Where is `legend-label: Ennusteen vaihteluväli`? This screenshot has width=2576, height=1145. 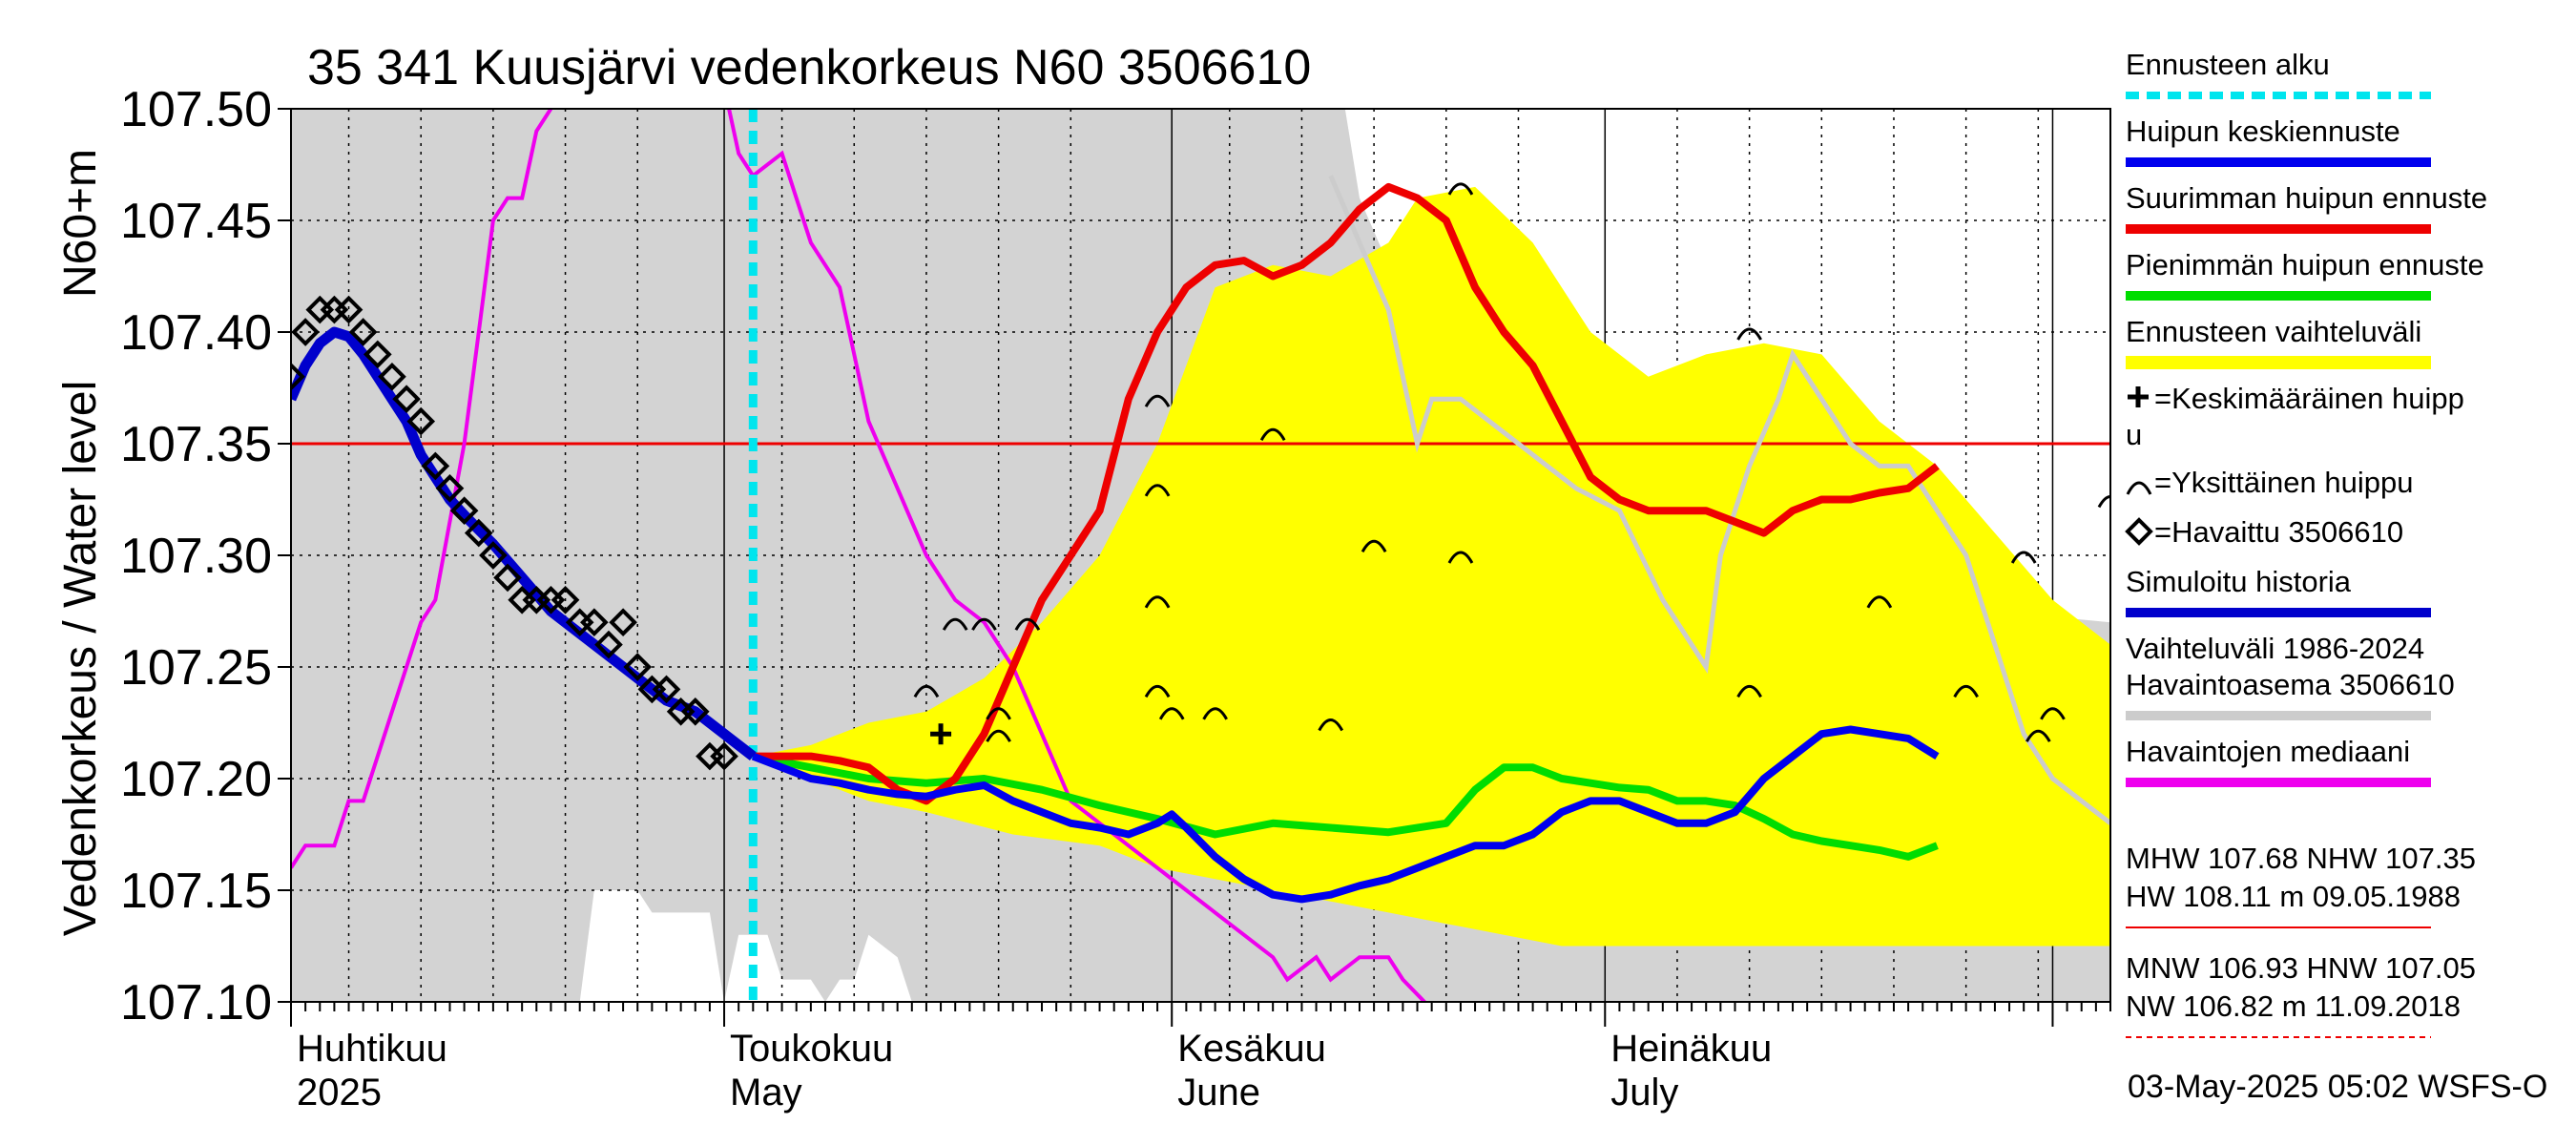
legend-label: Ennusteen vaihteluväli is located at coordinates (2273, 331).